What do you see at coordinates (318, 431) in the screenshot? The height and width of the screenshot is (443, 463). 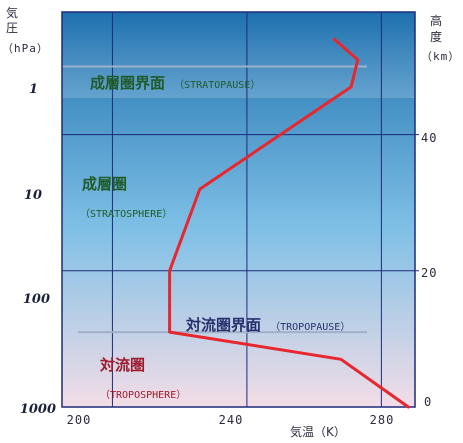 I see `x-axis-title: 気温（K）` at bounding box center [318, 431].